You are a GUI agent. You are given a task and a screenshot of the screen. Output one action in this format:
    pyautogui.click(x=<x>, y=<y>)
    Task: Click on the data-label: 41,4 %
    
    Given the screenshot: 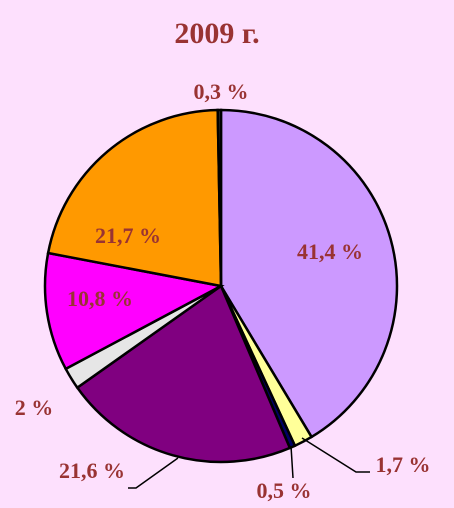 What is the action you would take?
    pyautogui.click(x=330, y=251)
    